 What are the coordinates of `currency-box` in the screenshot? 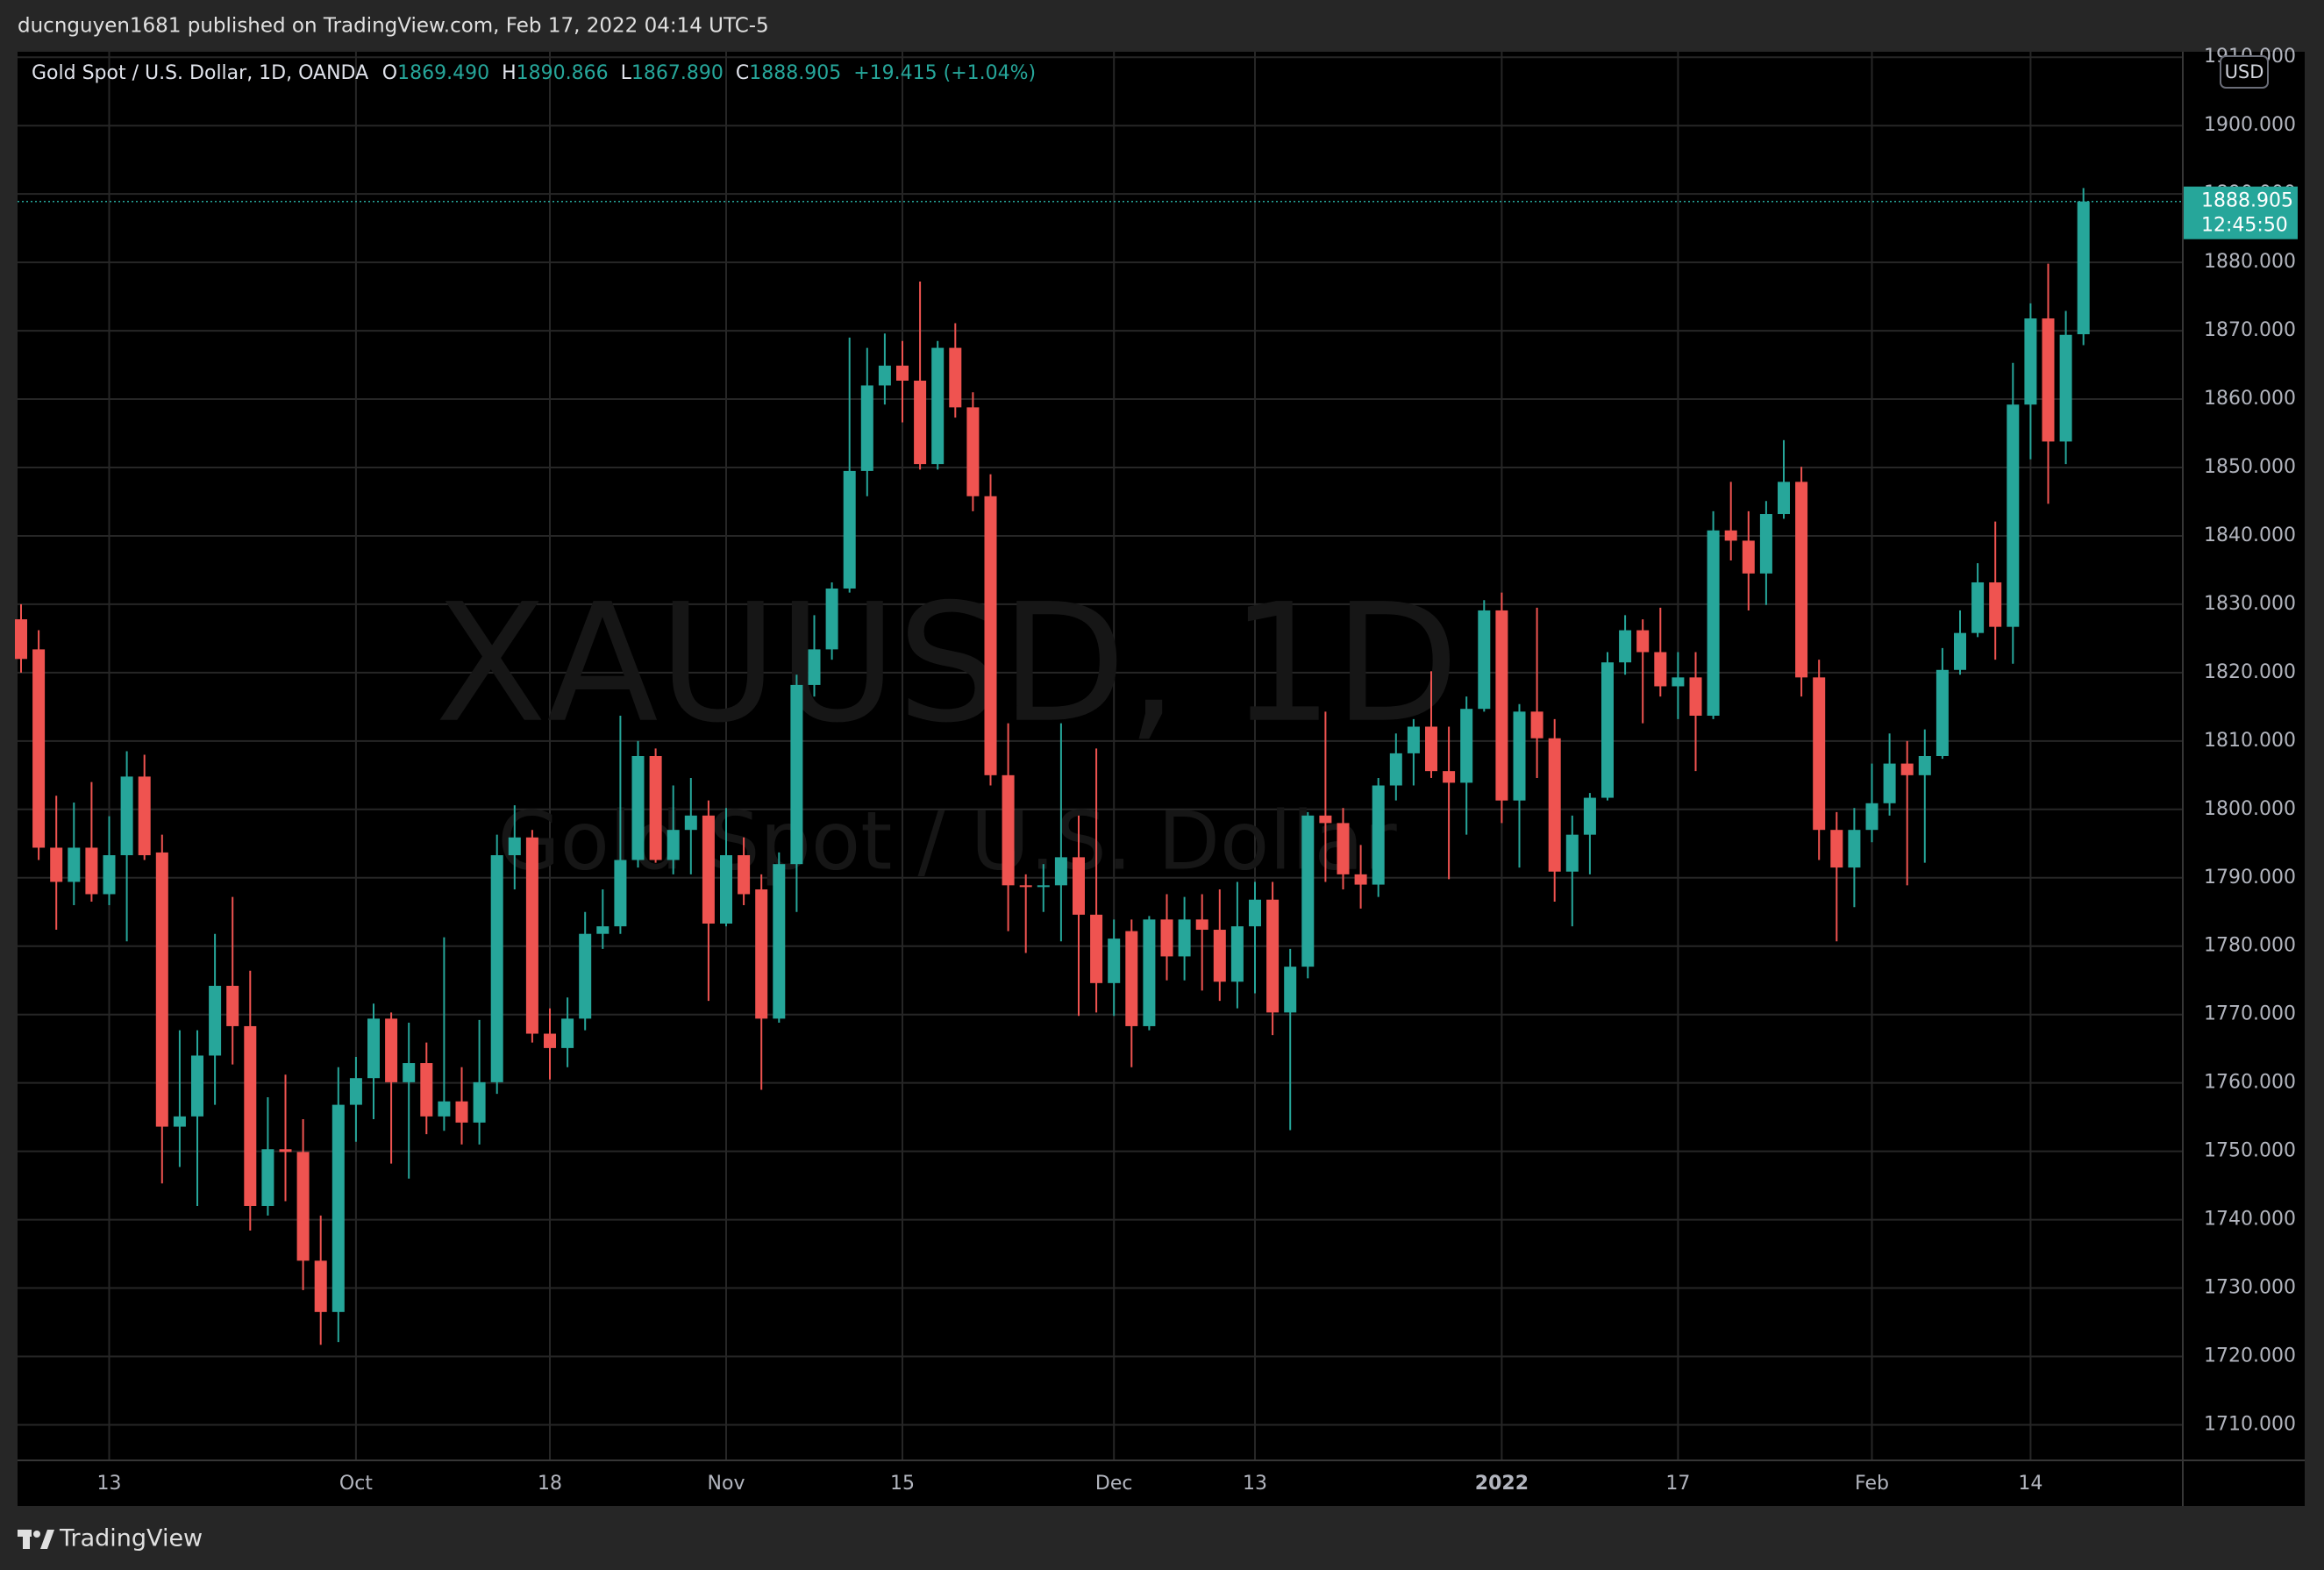 It's located at (2244, 72).